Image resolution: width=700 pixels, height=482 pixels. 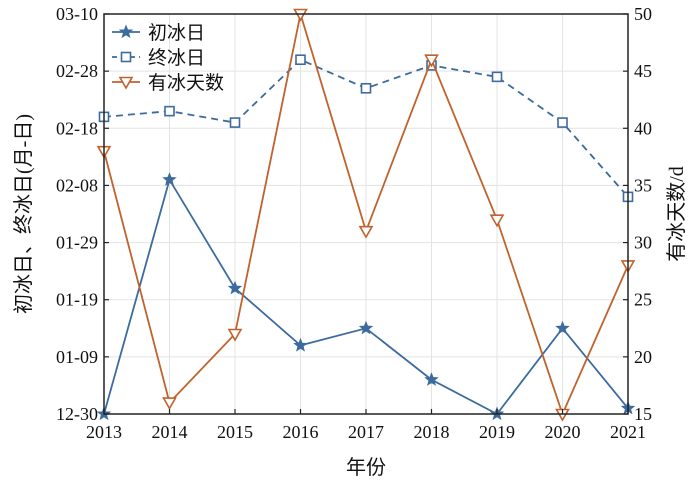 What do you see at coordinates (643, 300) in the screenshot?
I see `y-right-tick-label: 25` at bounding box center [643, 300].